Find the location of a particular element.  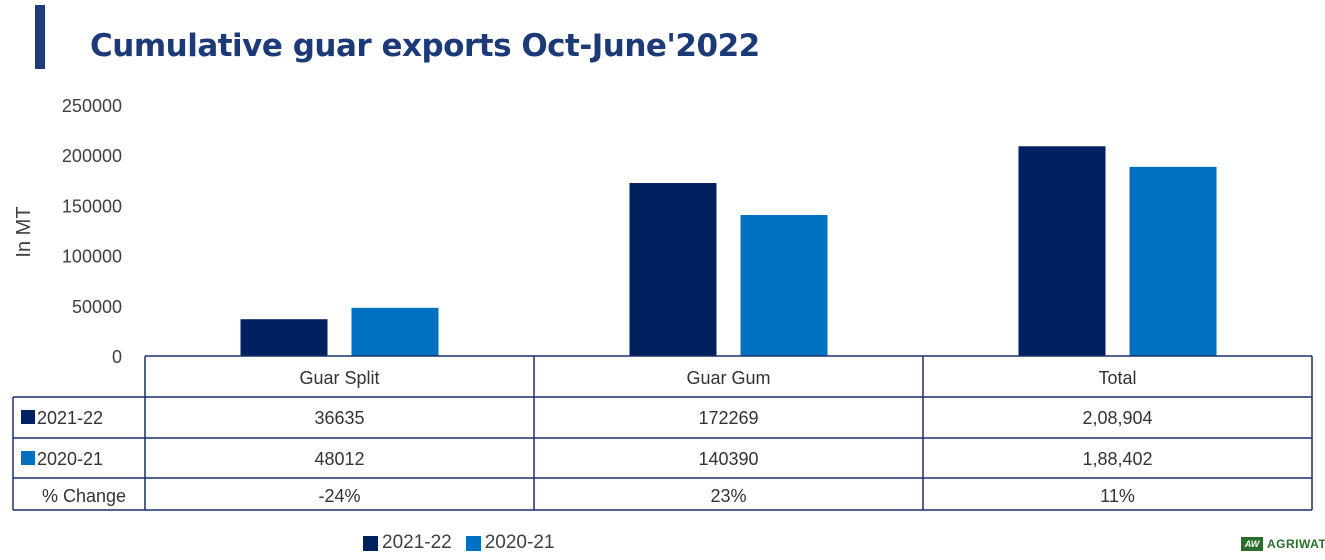

title-accent-bar is located at coordinates (40, 37).